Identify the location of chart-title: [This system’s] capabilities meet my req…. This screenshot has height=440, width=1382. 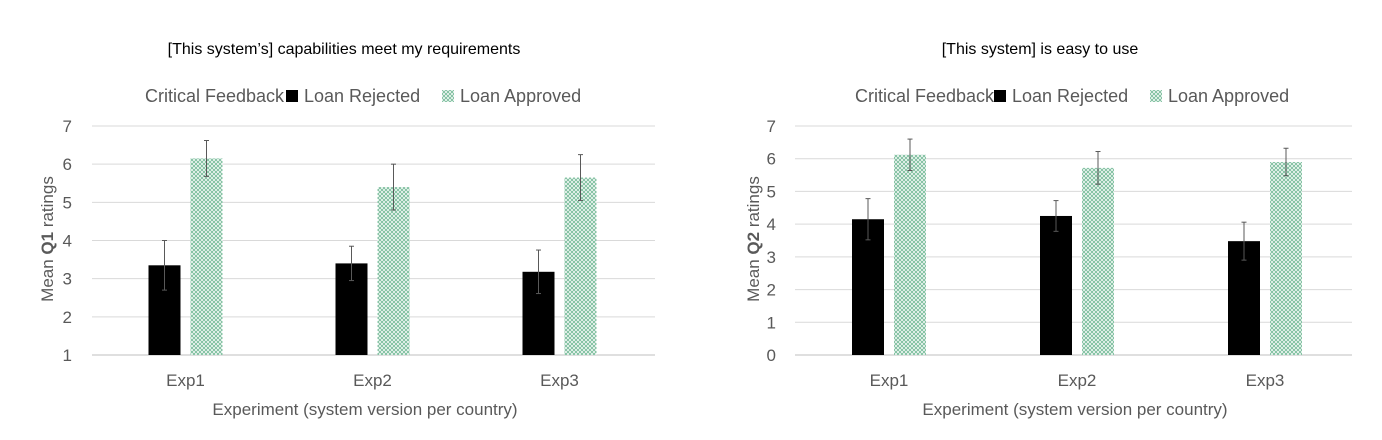
(344, 49).